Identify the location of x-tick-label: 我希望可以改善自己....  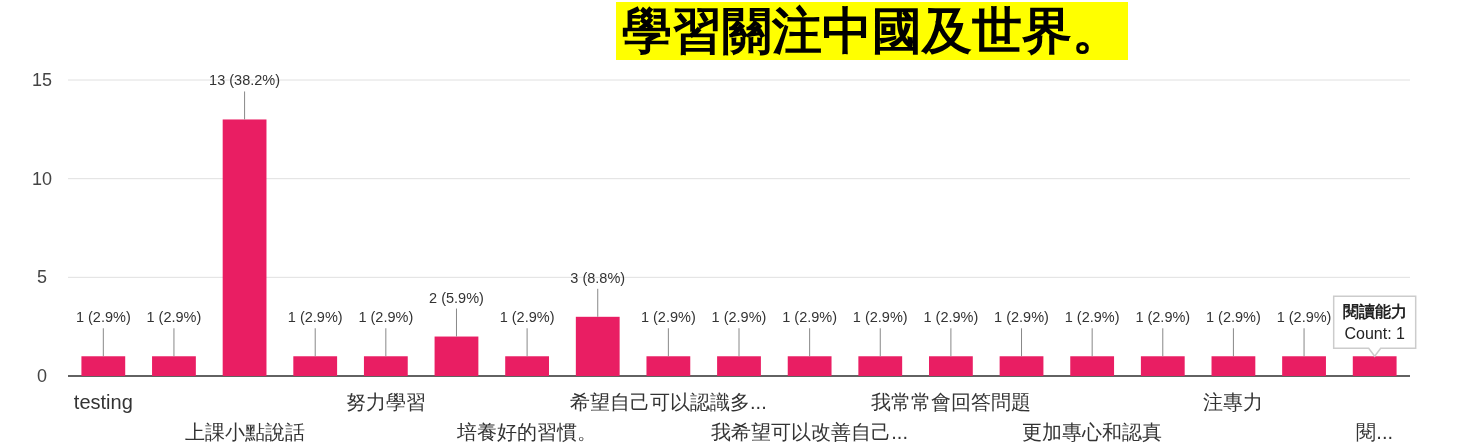
(809, 432).